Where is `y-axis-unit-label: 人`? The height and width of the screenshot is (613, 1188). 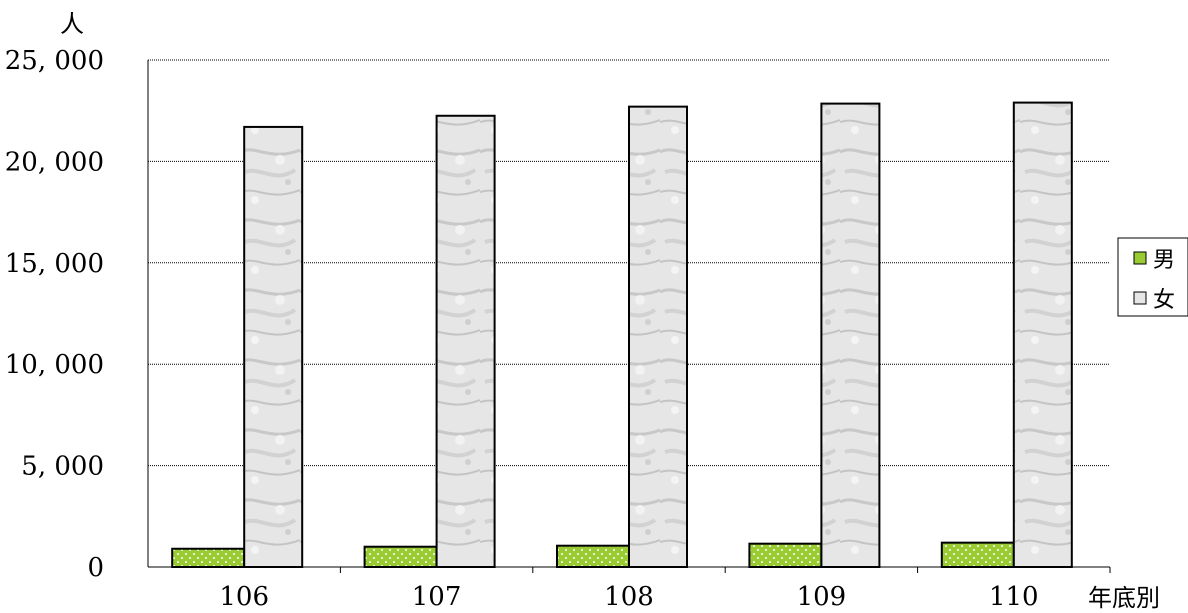
y-axis-unit-label: 人 is located at coordinates (72, 24).